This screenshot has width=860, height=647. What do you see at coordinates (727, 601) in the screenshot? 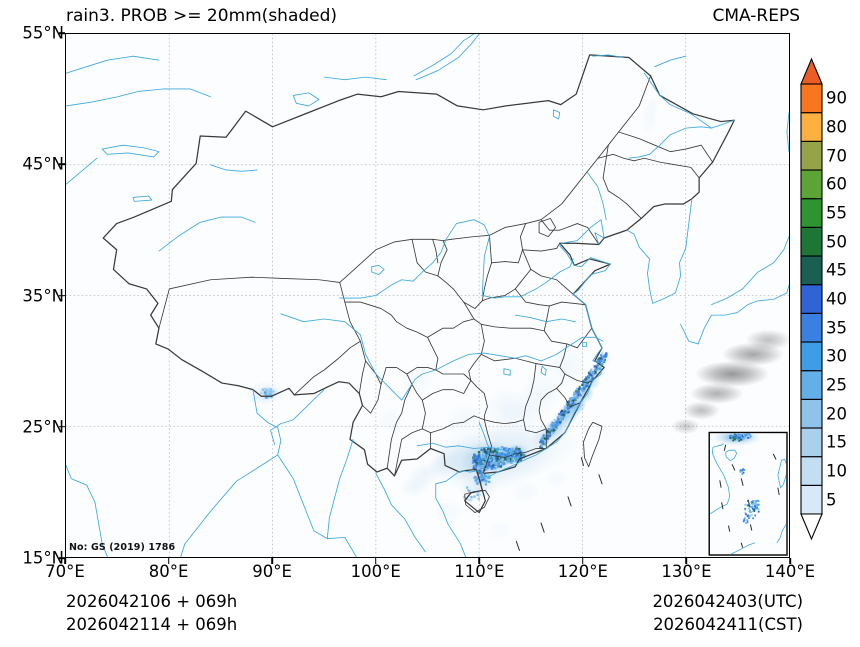
I see `footer-valid-utc: 2026042403(UTC)` at bounding box center [727, 601].